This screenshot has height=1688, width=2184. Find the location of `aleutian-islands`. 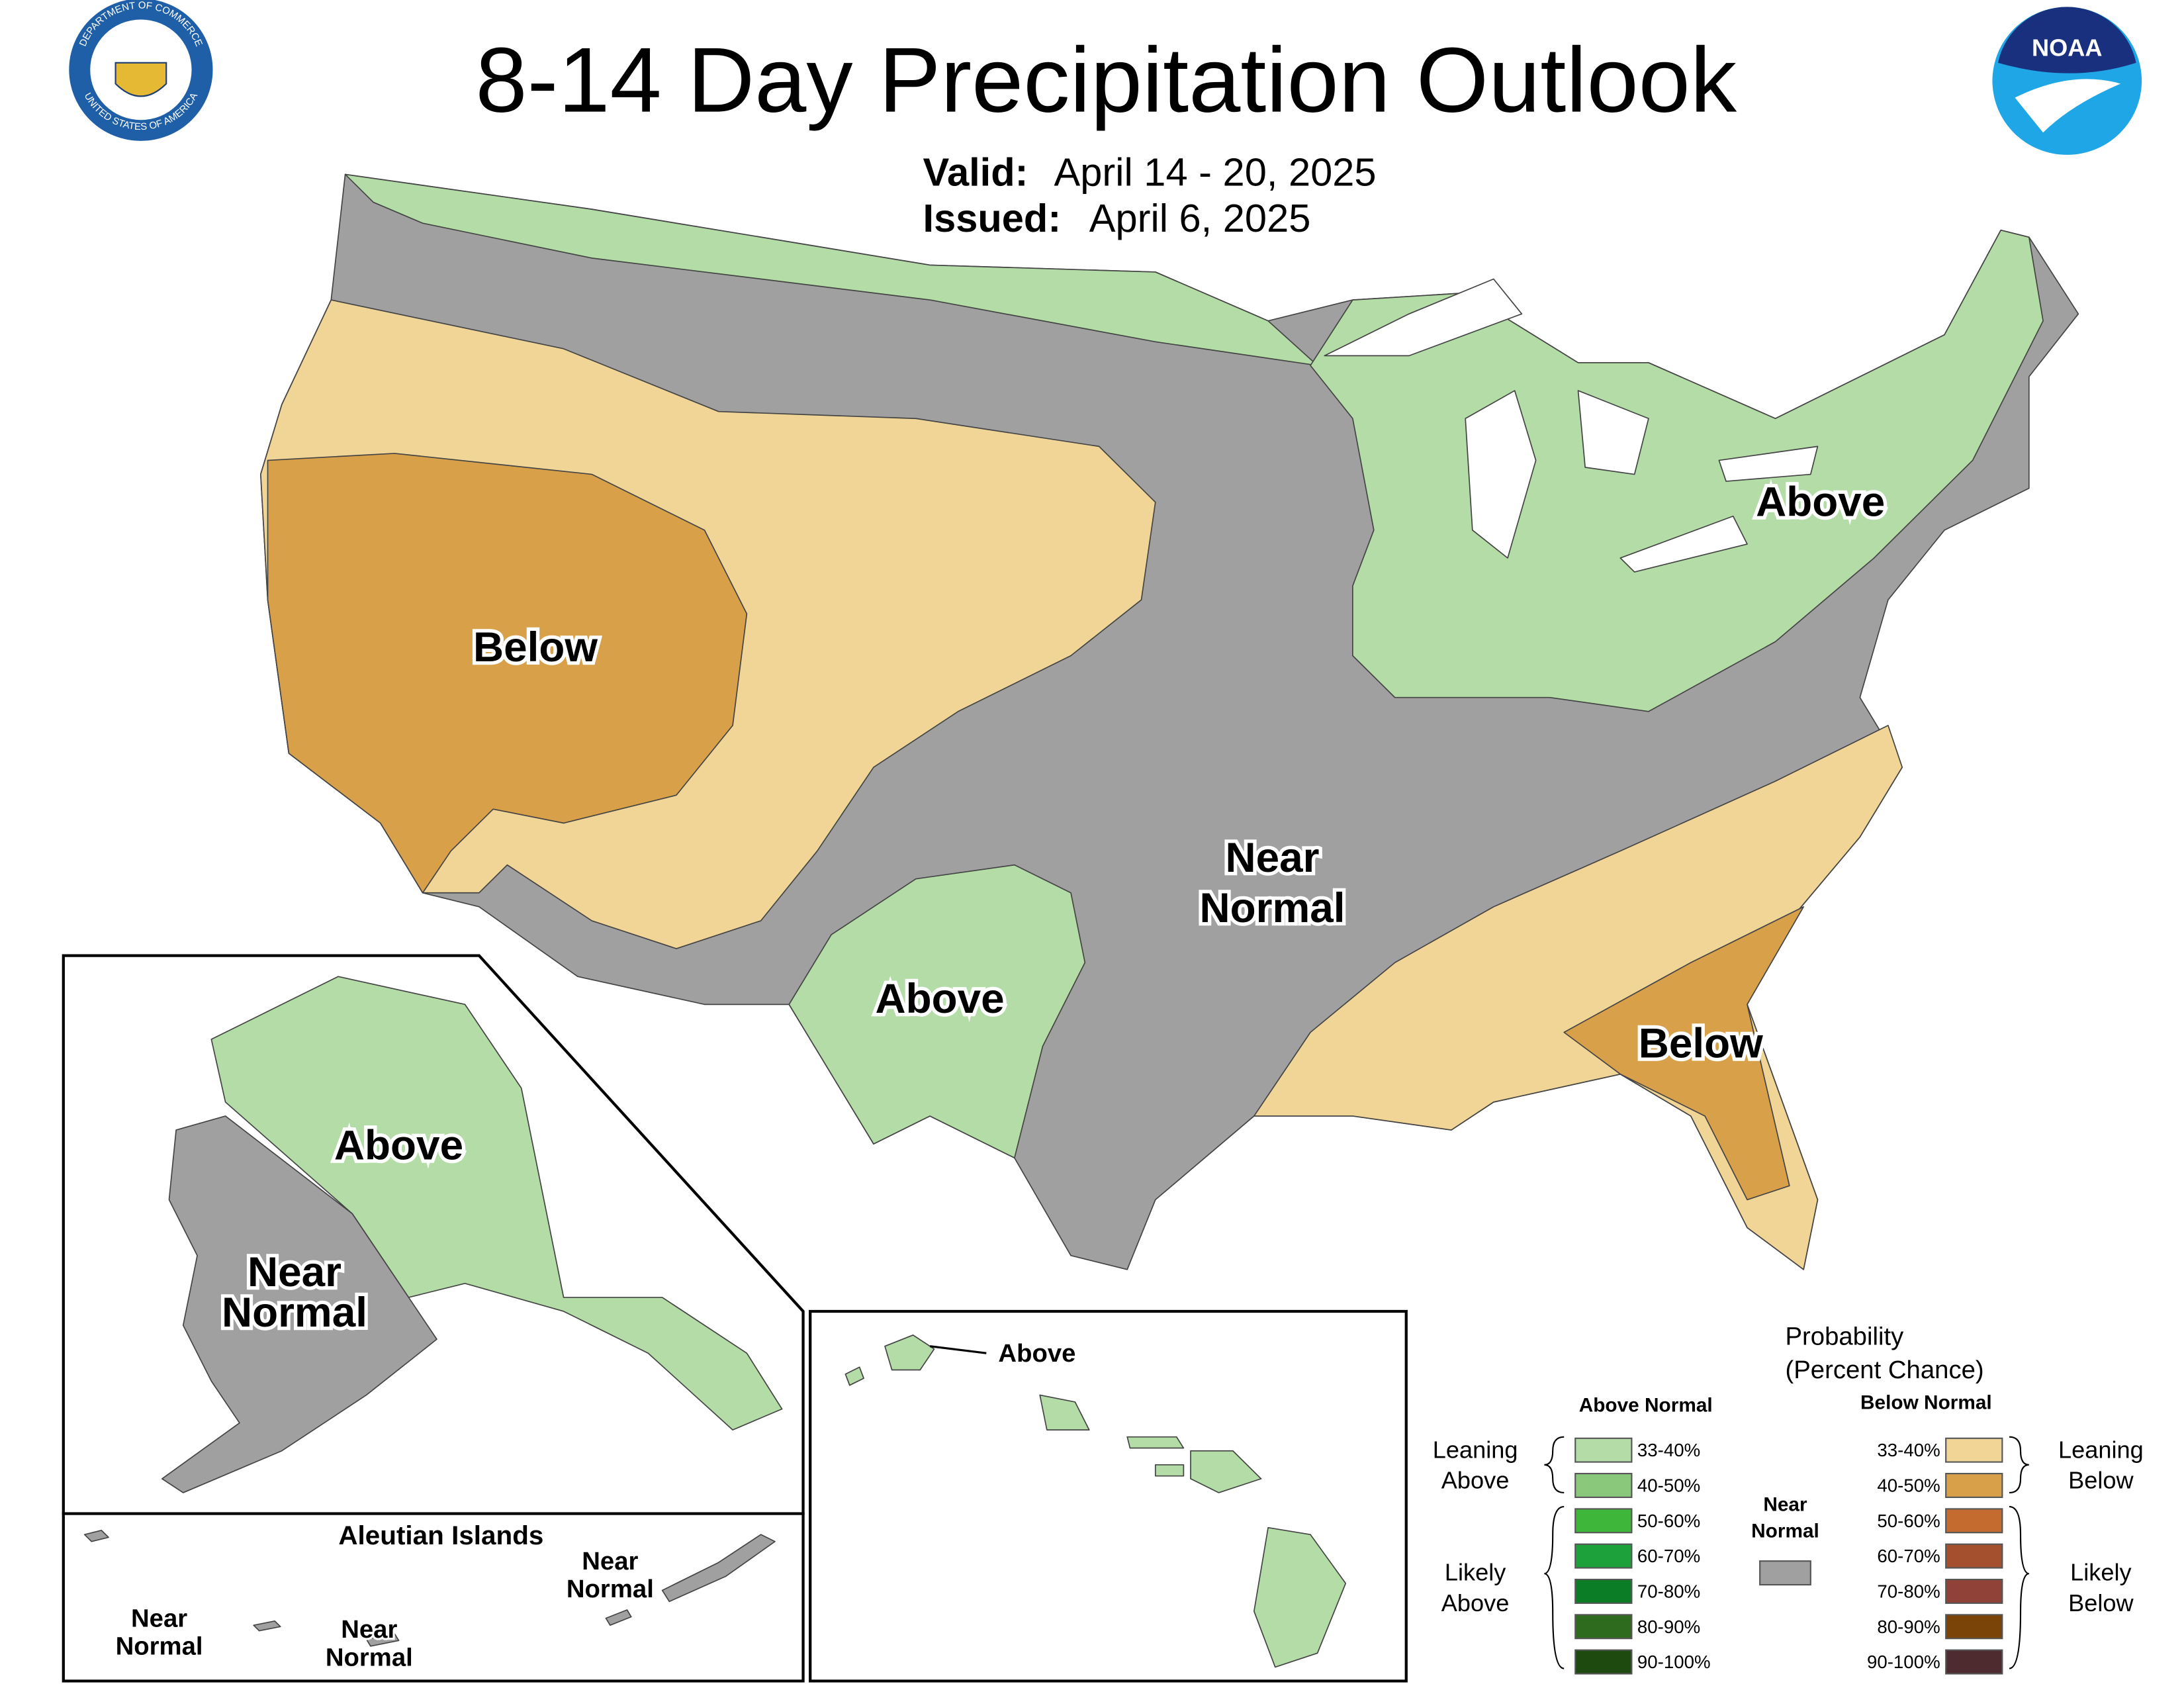

aleutian-islands is located at coordinates (429, 1588).